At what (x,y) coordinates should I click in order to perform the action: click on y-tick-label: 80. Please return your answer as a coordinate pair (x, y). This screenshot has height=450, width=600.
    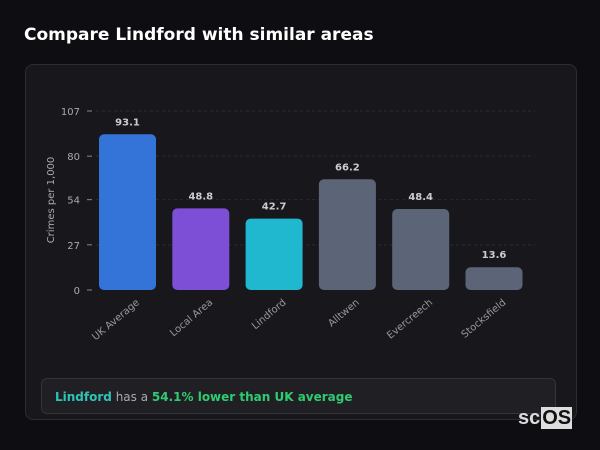
    Looking at the image, I should click on (73, 157).